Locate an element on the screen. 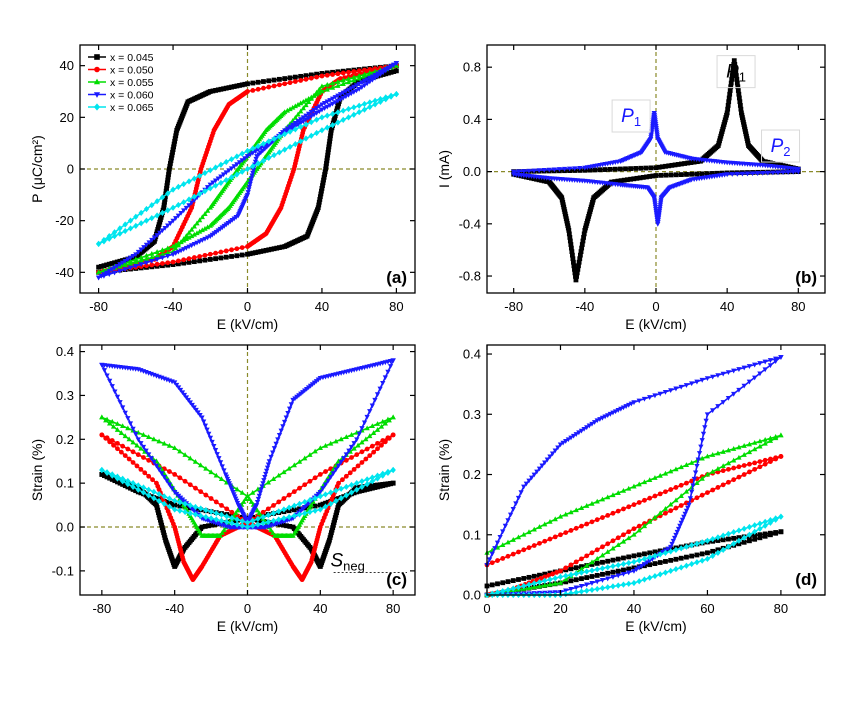  y-tick-label: 0.2 is located at coordinates (472, 474).